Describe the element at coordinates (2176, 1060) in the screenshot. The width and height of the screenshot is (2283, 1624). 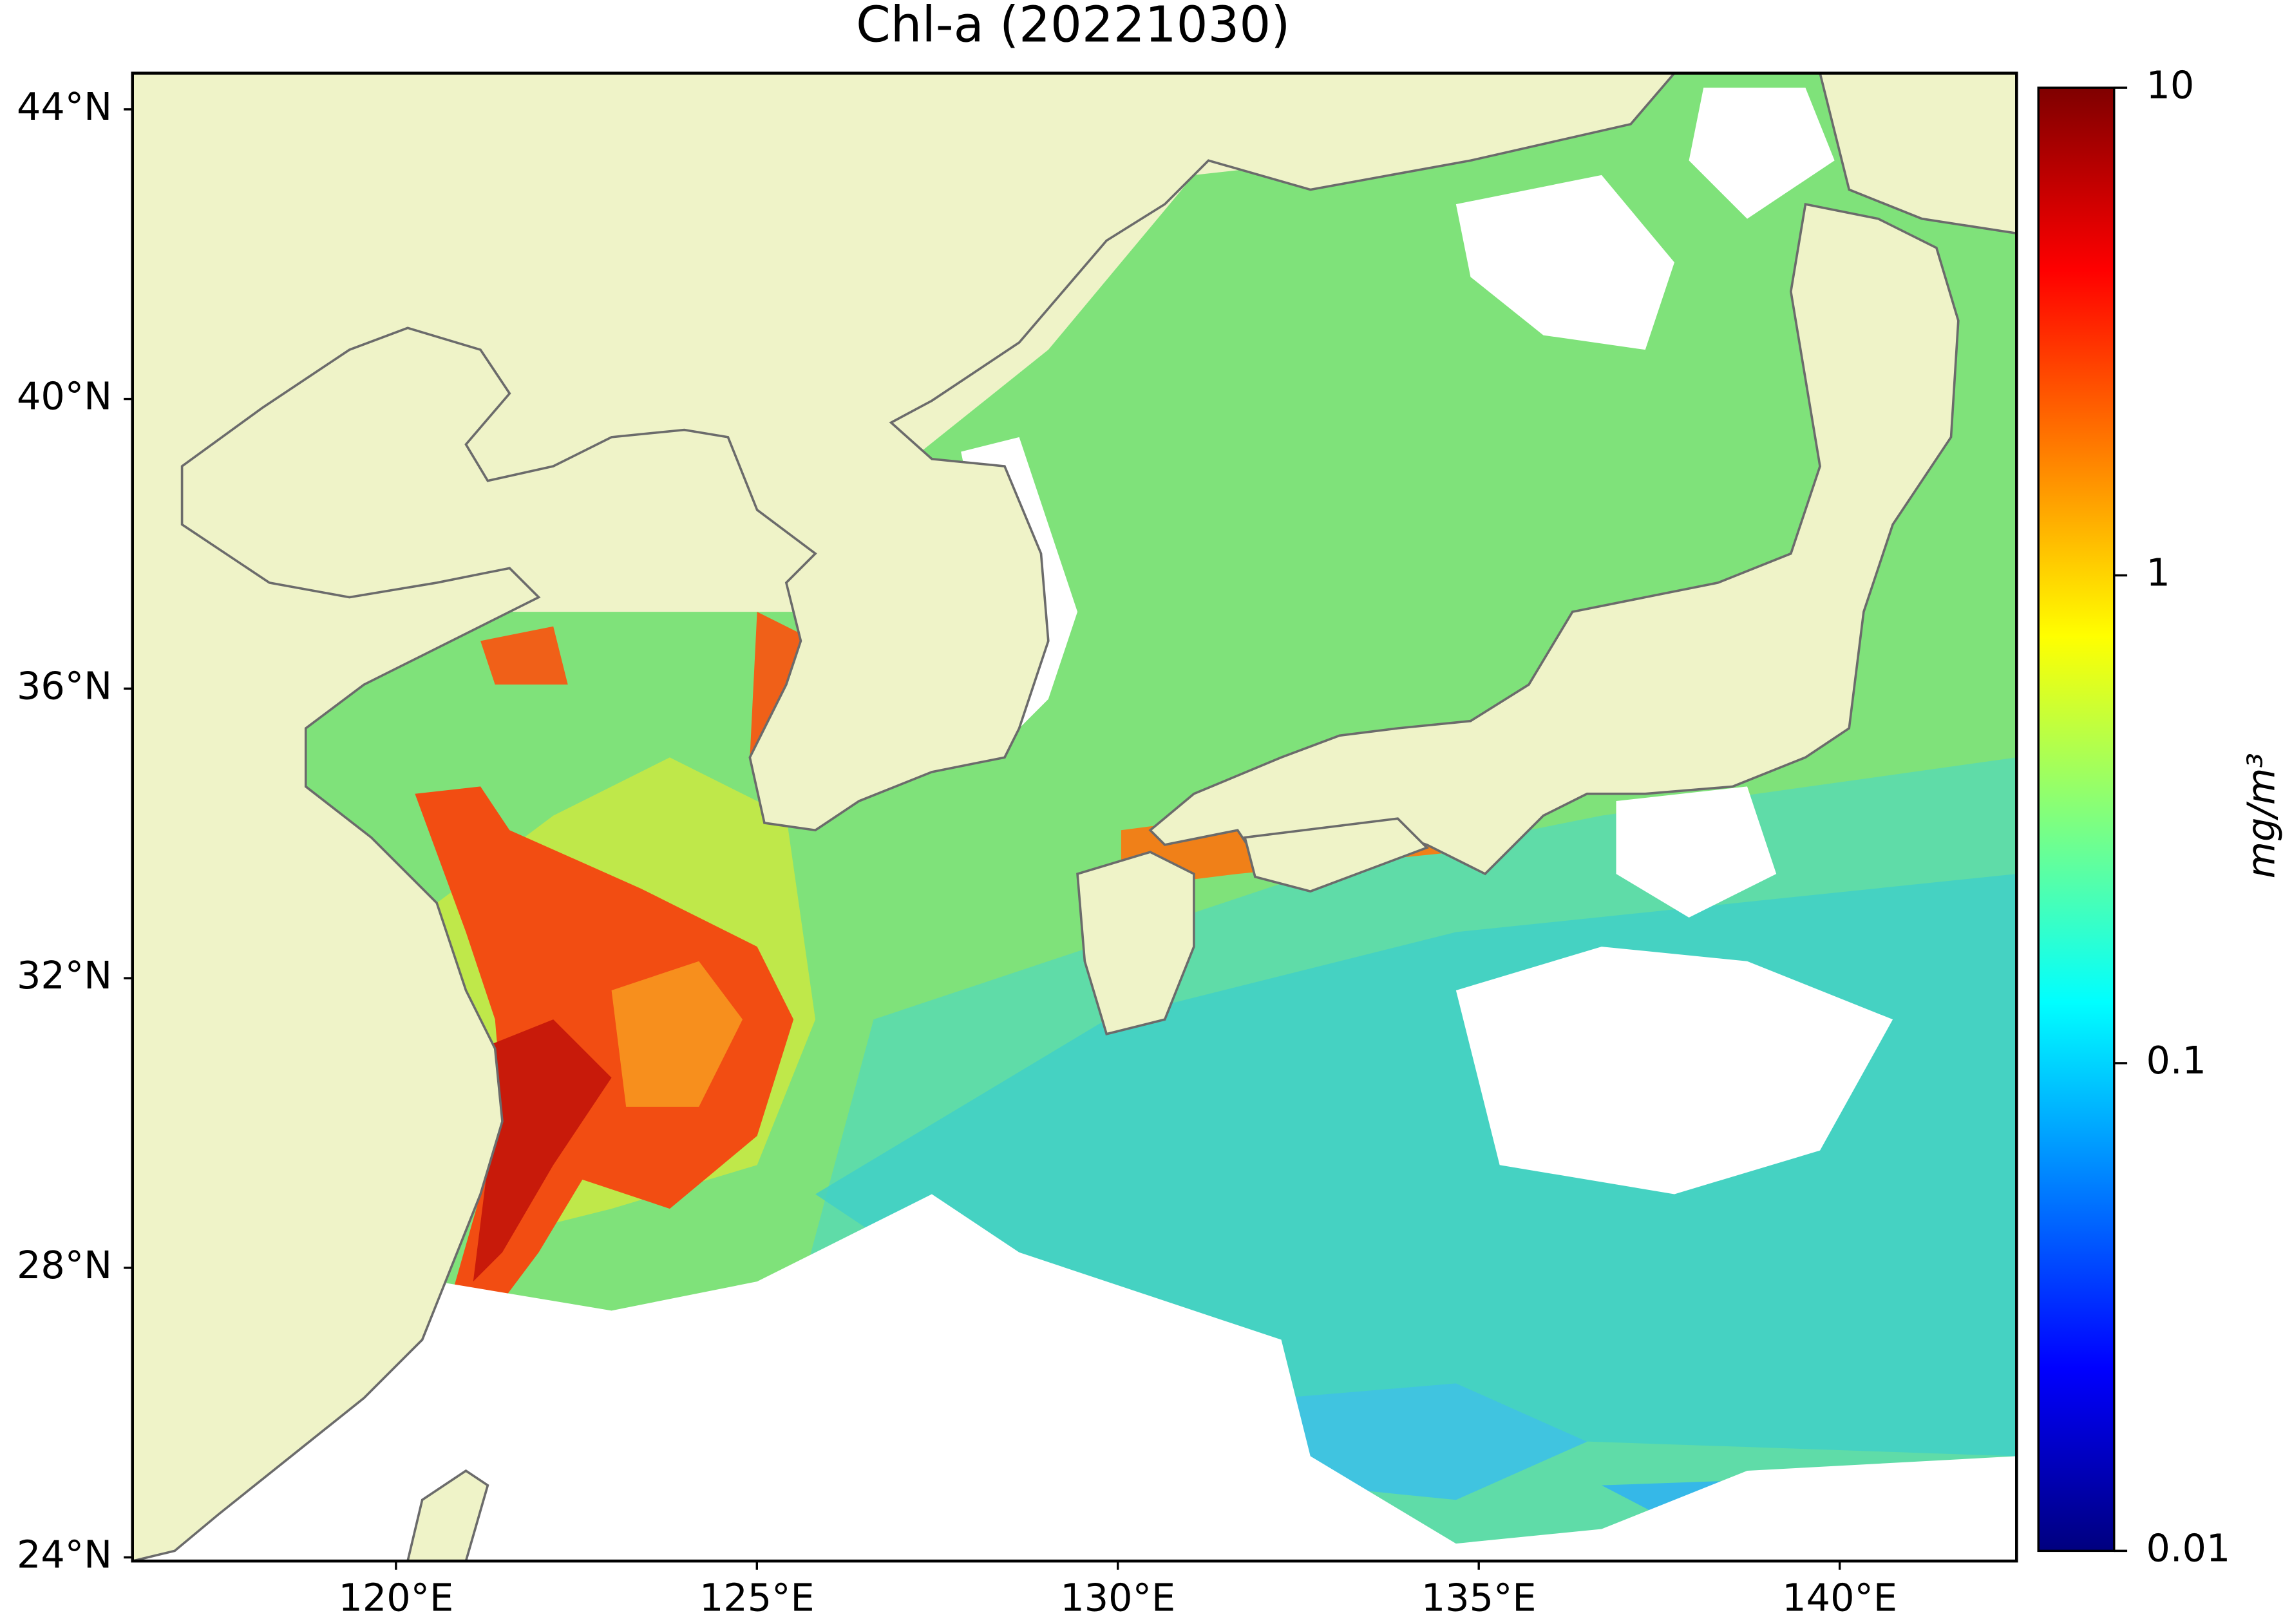
I see `colorbar-tick-label: 0.1` at that location.